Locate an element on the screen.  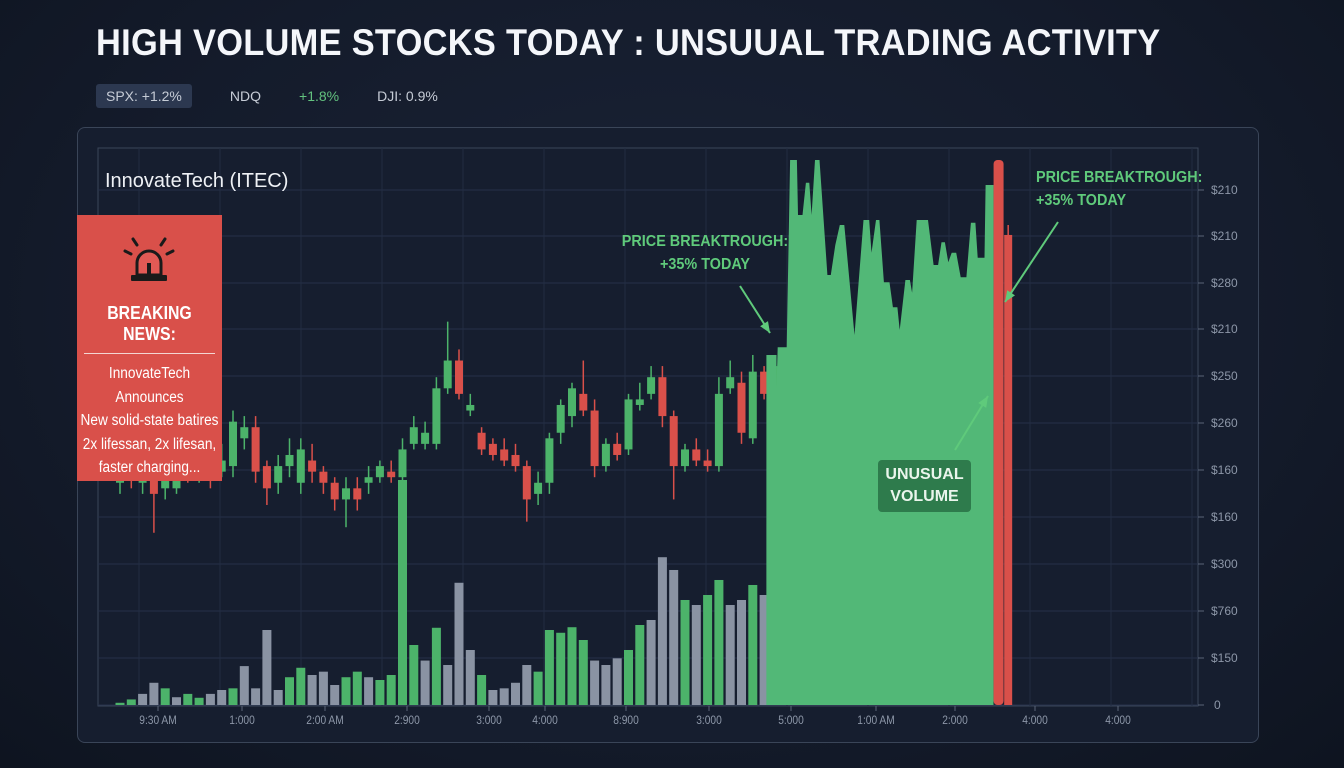
ticker-bar: SPX: +1.2% NDQ +1.8% DJI: 0.9% is located at coordinates (281, 96).